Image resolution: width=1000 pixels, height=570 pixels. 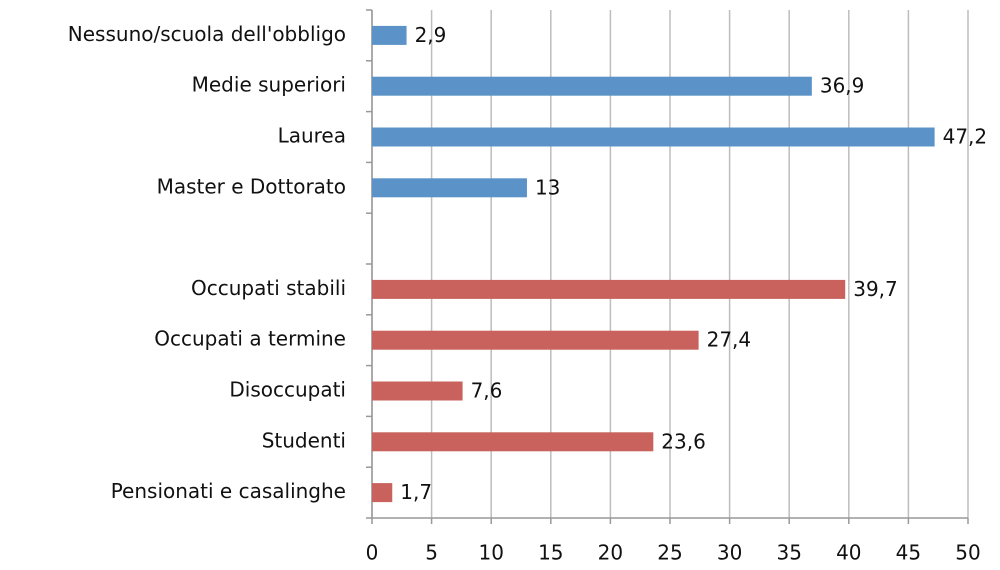 What do you see at coordinates (729, 553) in the screenshot?
I see `x-tick-label: 30` at bounding box center [729, 553].